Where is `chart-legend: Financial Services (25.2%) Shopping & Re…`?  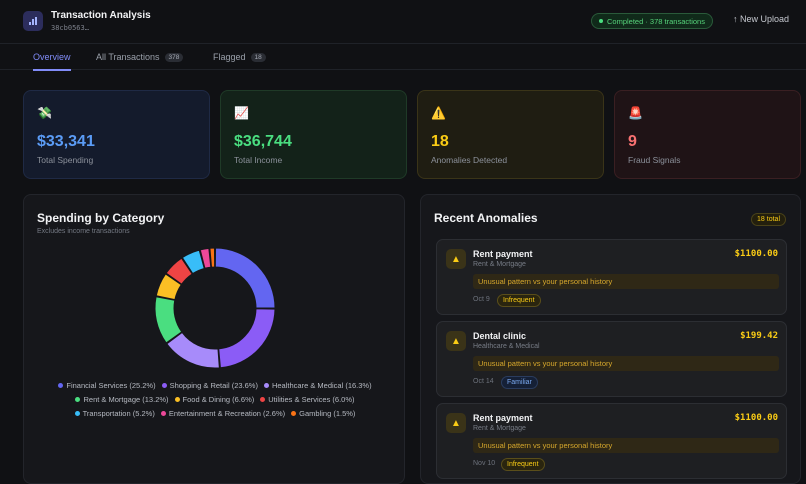 chart-legend: Financial Services (25.2%) Shopping & Re… is located at coordinates (215, 399).